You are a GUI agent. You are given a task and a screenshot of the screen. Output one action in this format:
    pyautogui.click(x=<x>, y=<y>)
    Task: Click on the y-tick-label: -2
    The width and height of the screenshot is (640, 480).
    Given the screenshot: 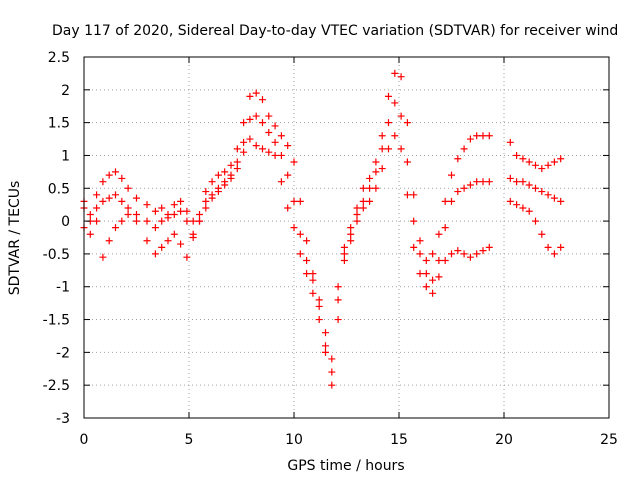 What is the action you would take?
    pyautogui.click(x=63, y=353)
    